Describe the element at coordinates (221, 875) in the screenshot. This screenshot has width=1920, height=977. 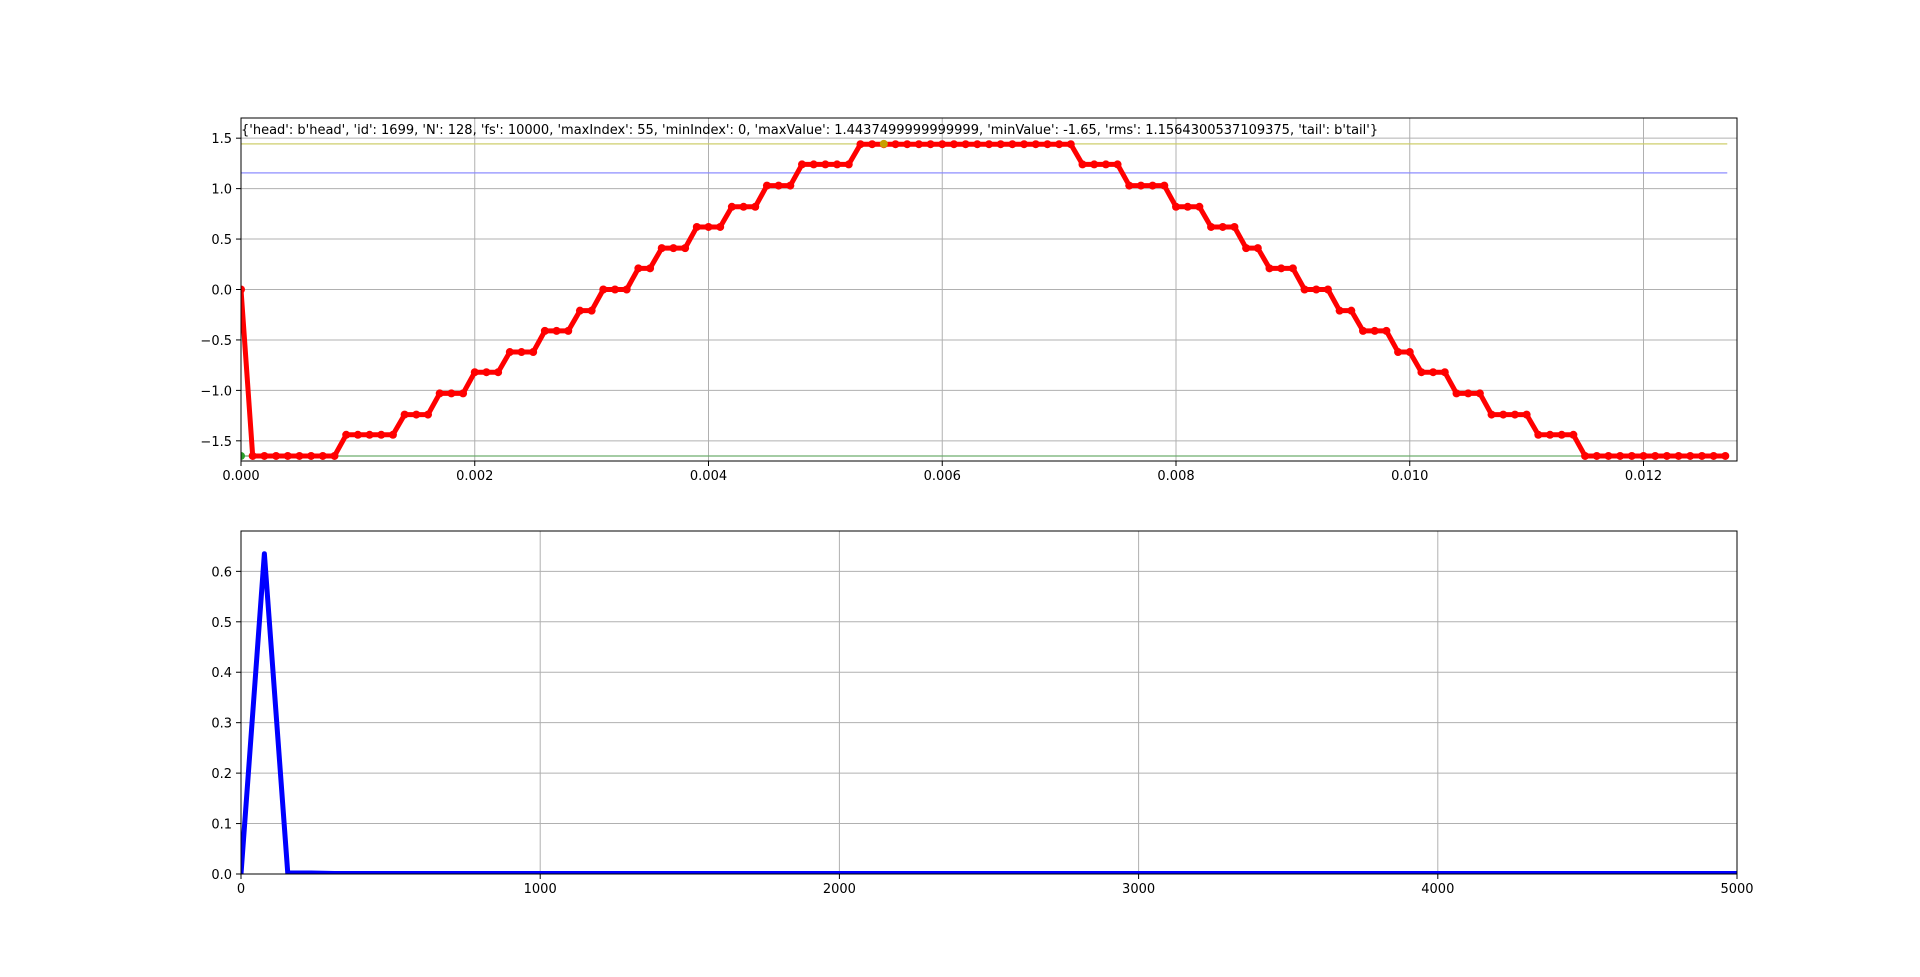
I see `bottom-y-tick-label-0: 0.0` at that location.